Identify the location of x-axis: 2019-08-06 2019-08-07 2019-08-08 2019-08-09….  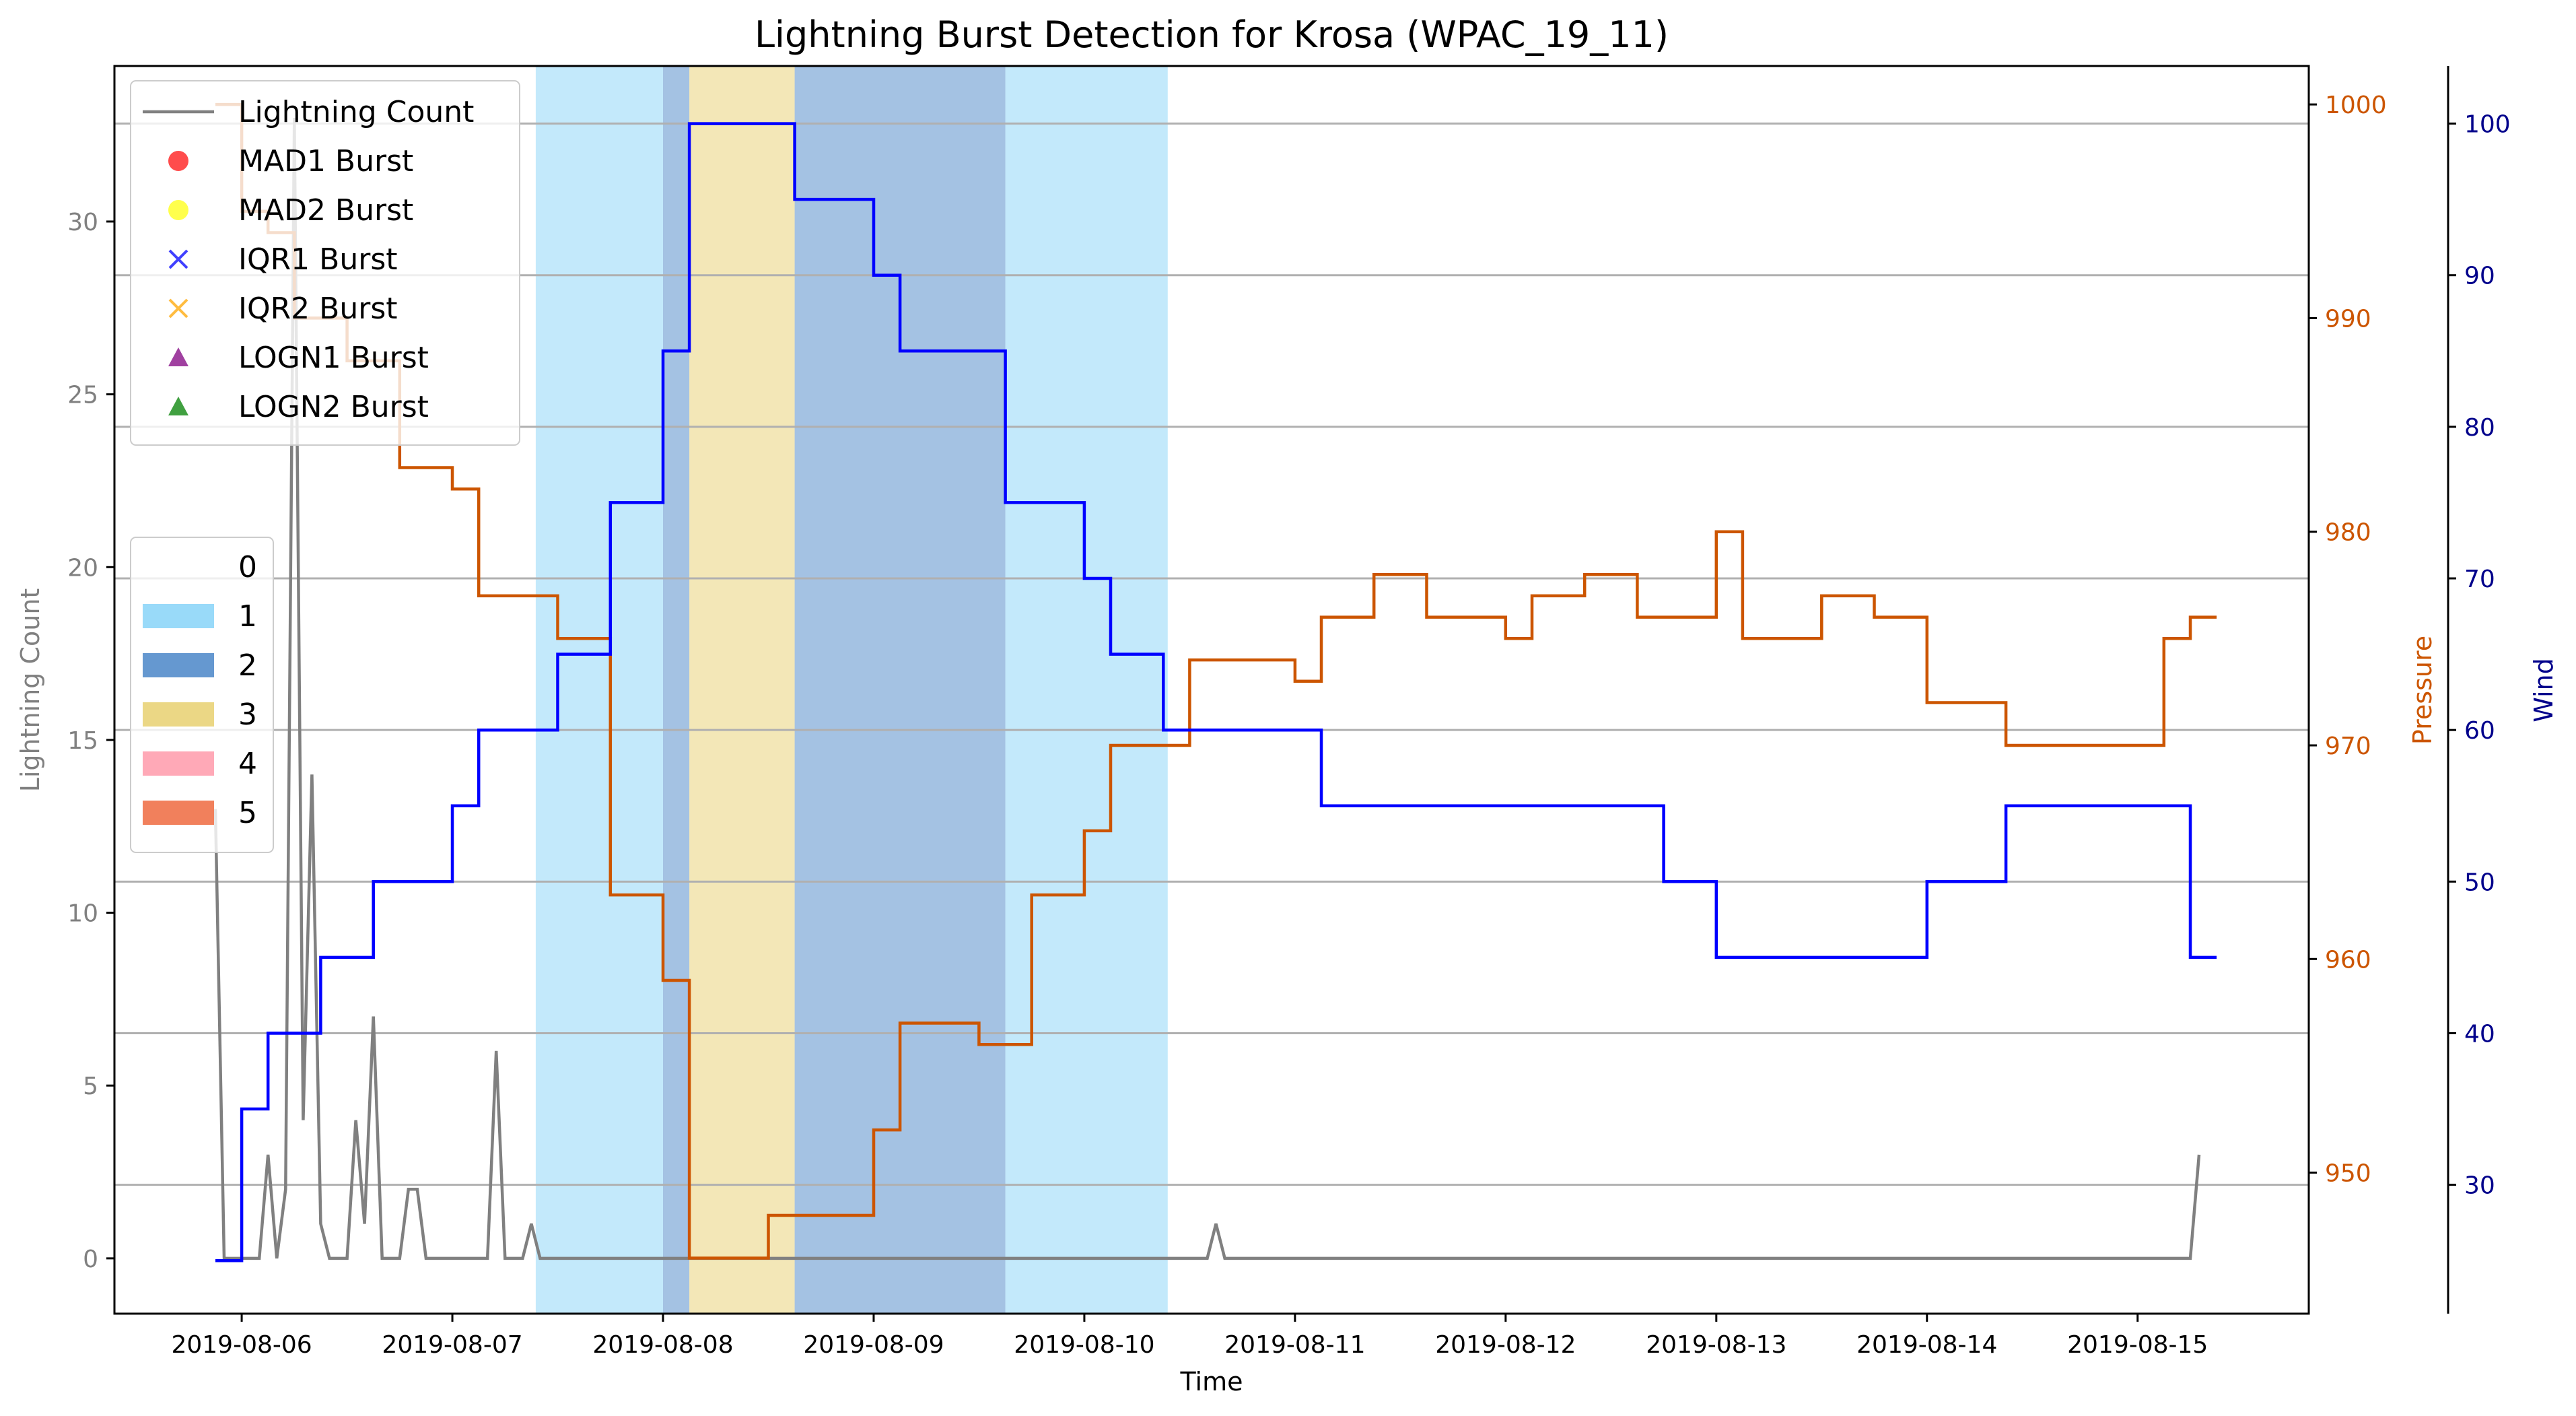
(1189, 1336).